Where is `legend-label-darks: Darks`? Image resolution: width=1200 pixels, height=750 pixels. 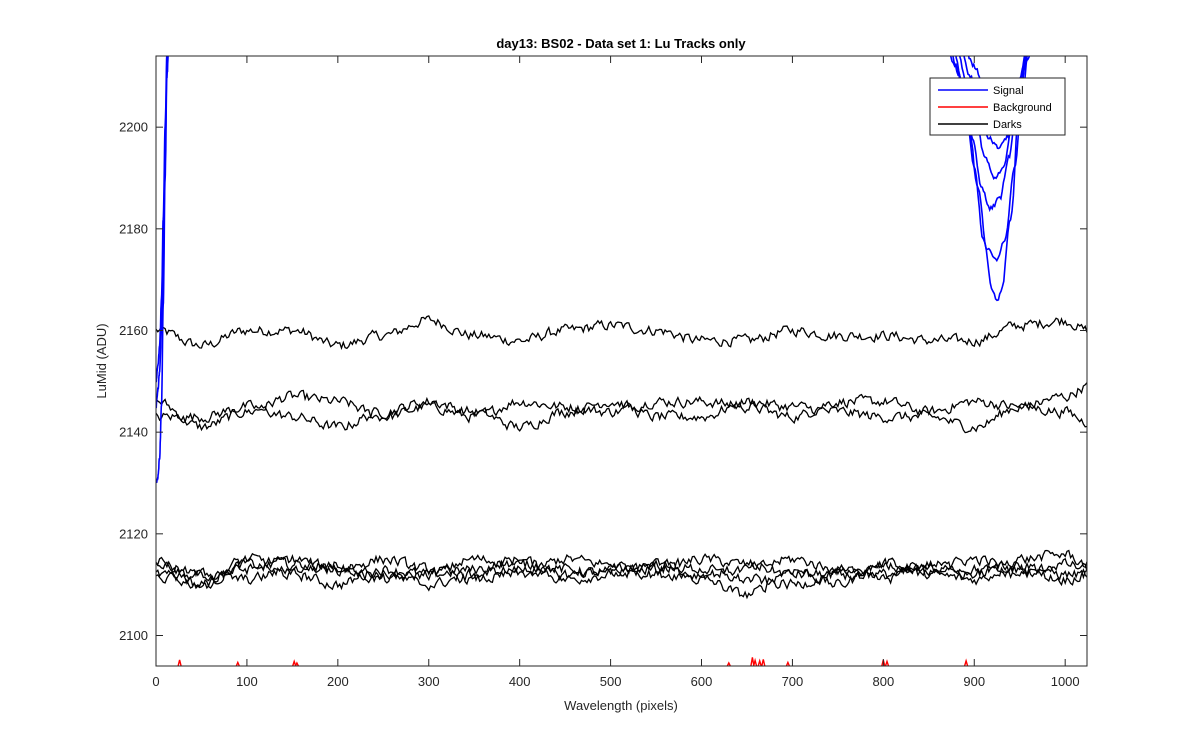
legend-label-darks: Darks is located at coordinates (1007, 125).